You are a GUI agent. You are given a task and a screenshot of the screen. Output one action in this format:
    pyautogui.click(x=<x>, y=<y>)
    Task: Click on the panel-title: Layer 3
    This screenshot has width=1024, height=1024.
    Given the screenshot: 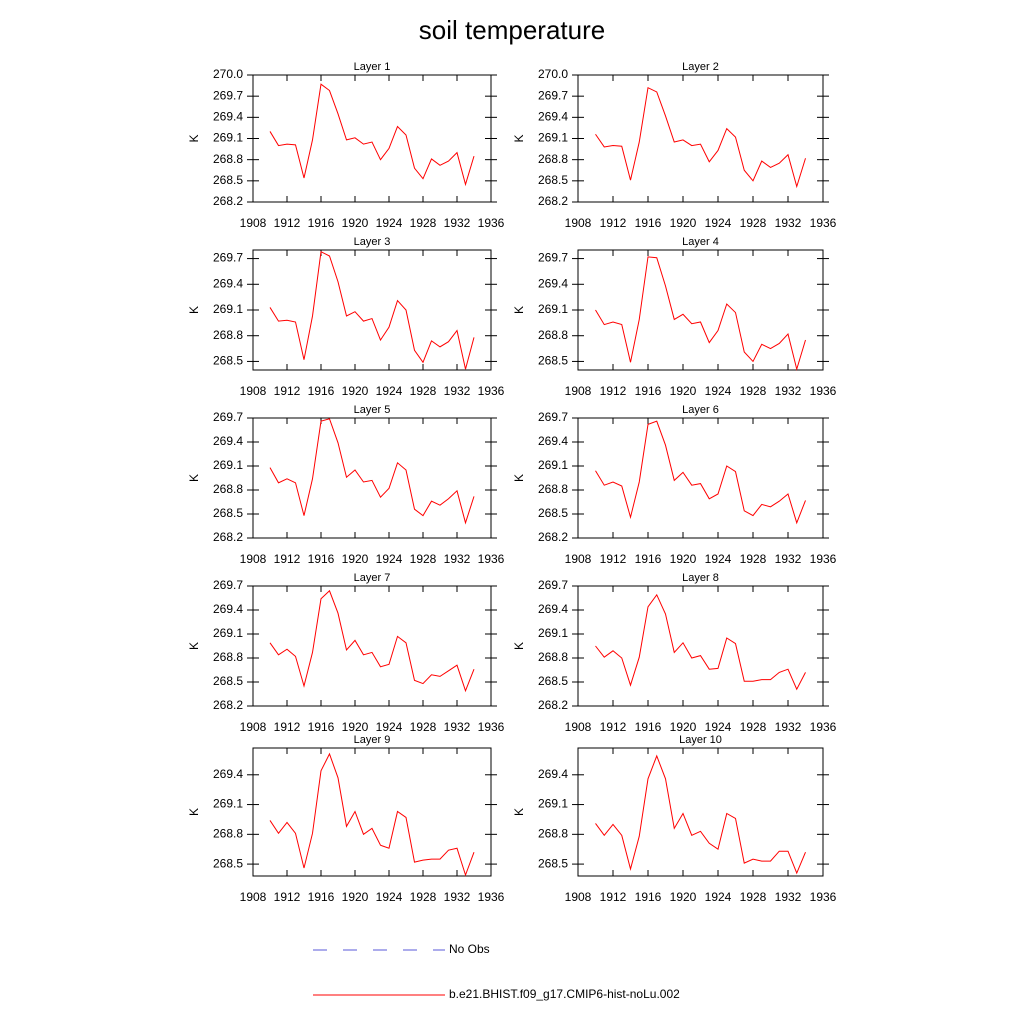 What is the action you would take?
    pyautogui.click(x=372, y=242)
    